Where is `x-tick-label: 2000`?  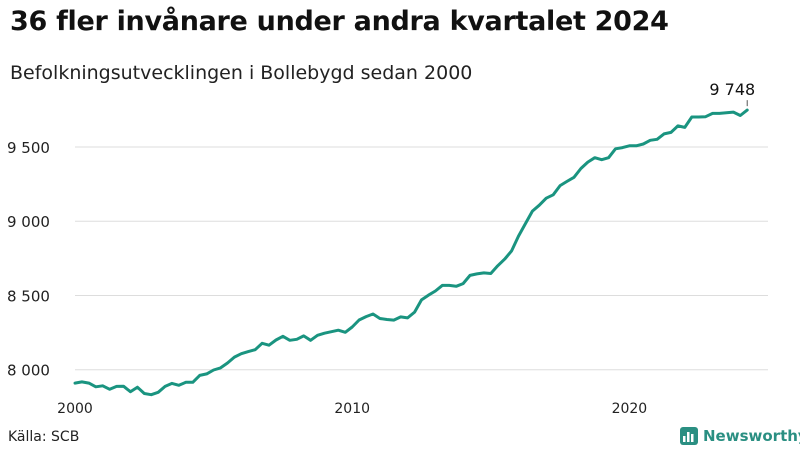 x-tick-label: 2000 is located at coordinates (75, 409).